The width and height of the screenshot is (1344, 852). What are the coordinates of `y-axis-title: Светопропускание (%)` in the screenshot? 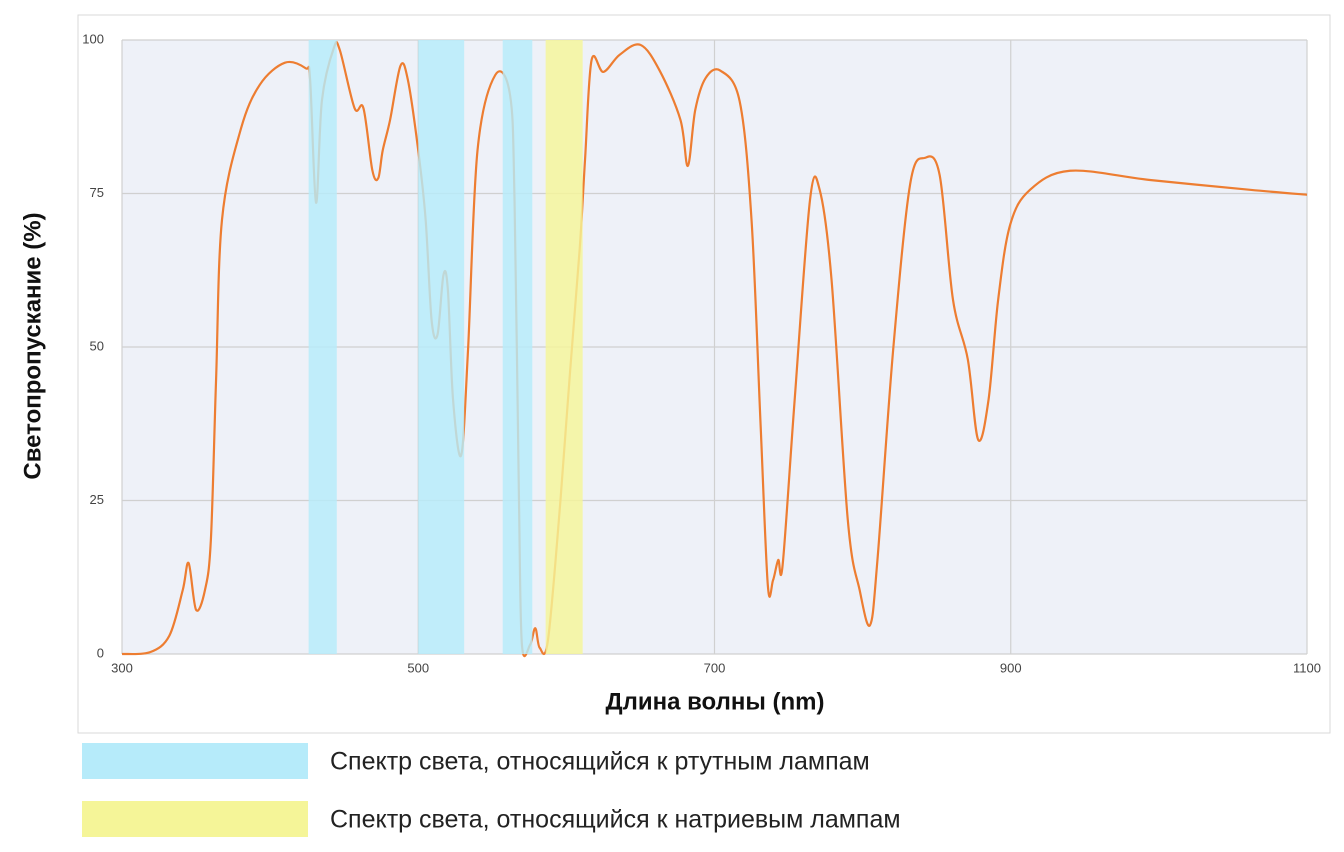 It's located at (32, 345).